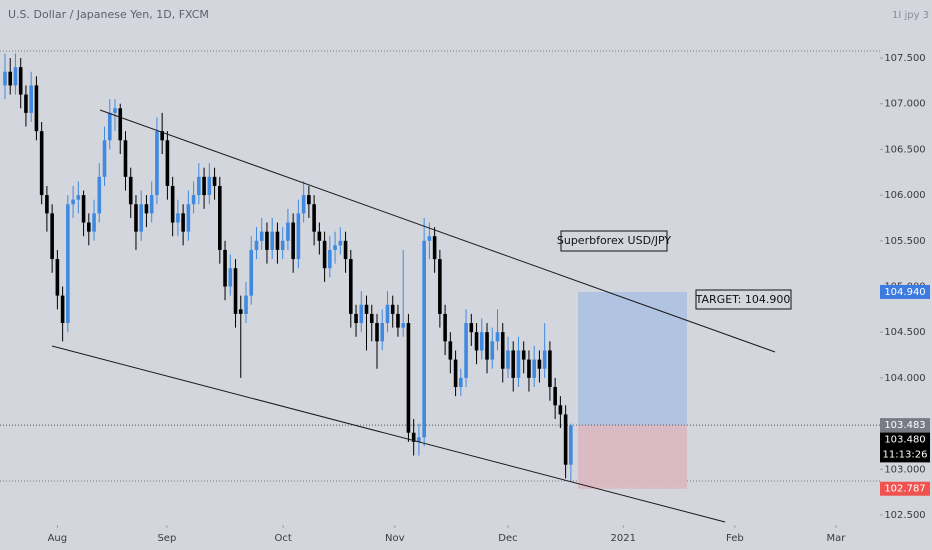 This screenshot has height=550, width=932. Describe the element at coordinates (905, 447) in the screenshot. I see `last-price-bg` at that location.